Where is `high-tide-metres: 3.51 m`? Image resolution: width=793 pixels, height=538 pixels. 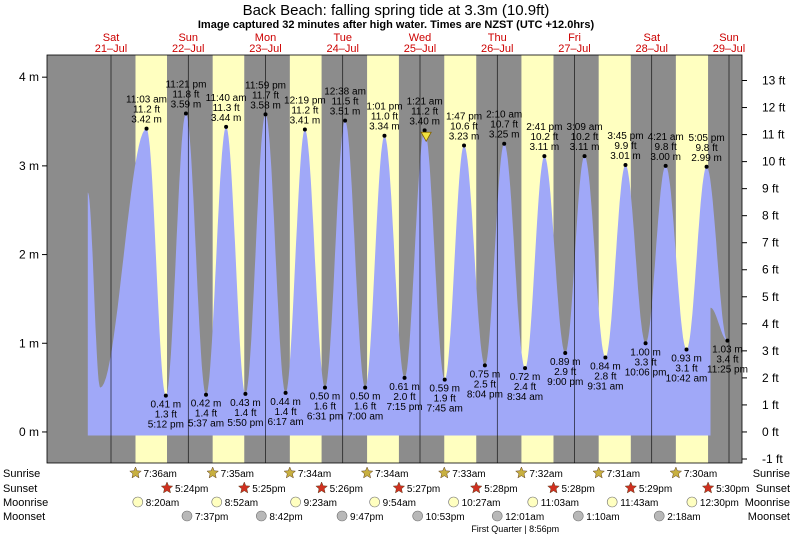 high-tide-metres: 3.51 m is located at coordinates (345, 112).